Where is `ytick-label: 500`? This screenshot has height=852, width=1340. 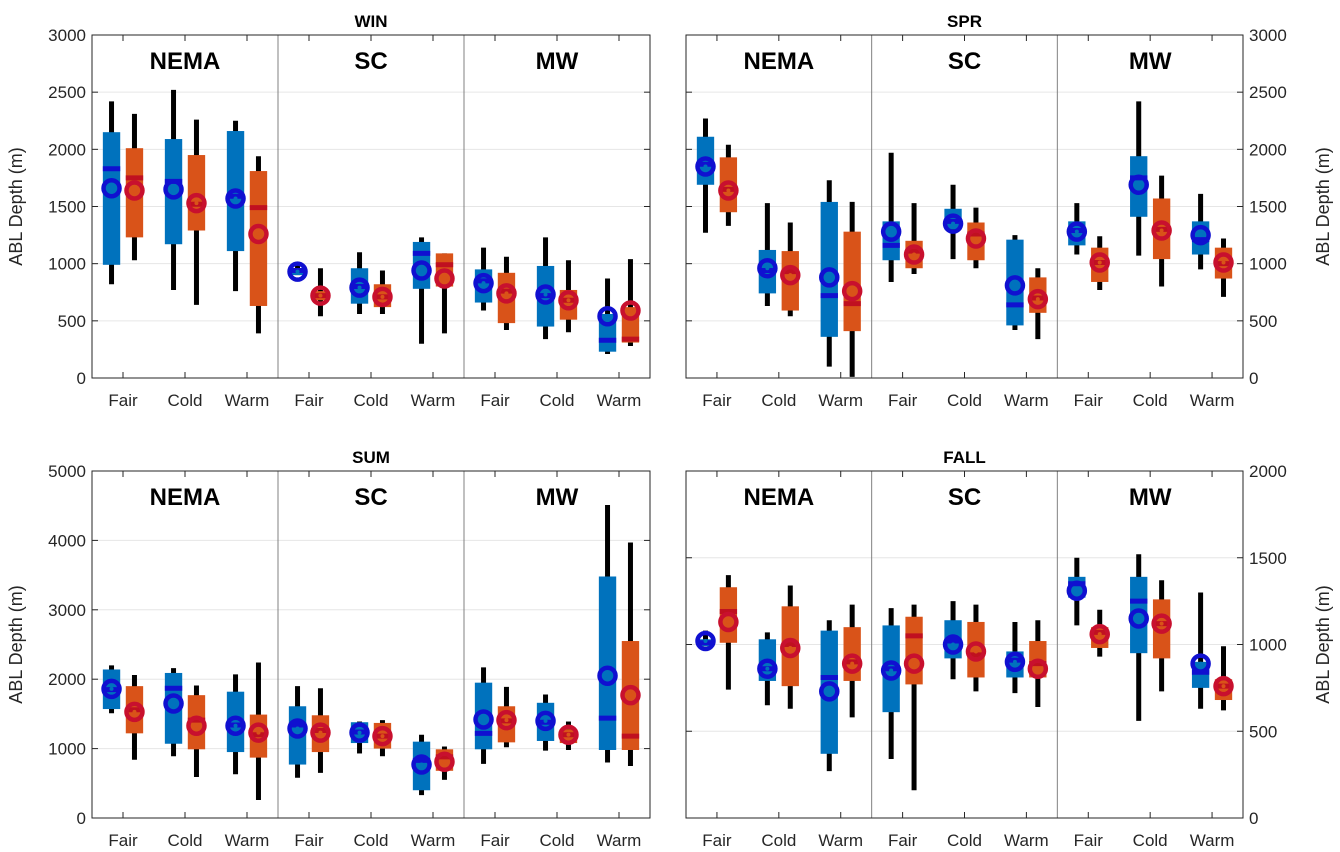
ytick-label: 500 is located at coordinates (72, 321).